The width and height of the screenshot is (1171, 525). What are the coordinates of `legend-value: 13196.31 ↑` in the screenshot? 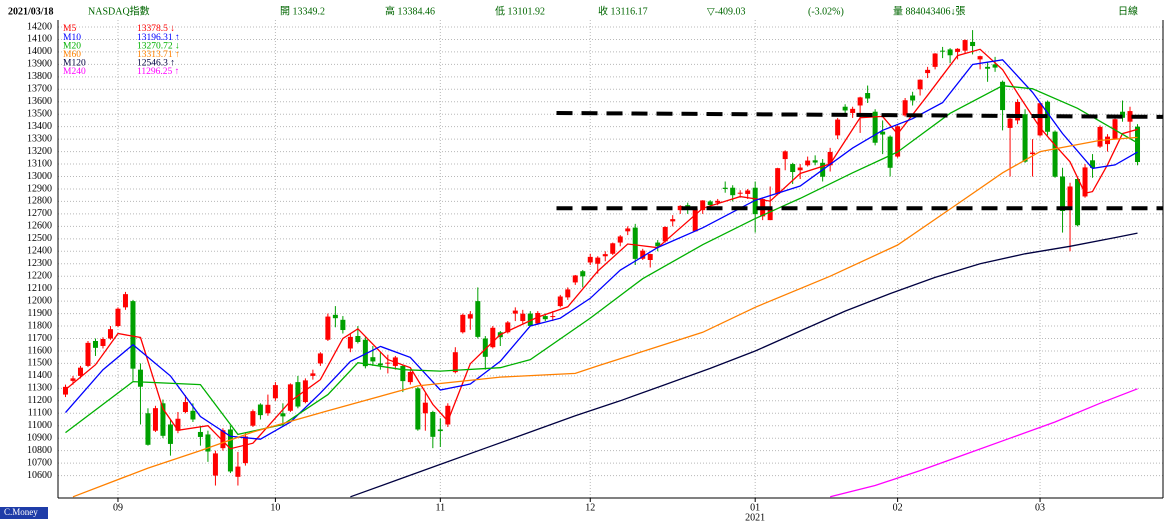 It's located at (158, 38).